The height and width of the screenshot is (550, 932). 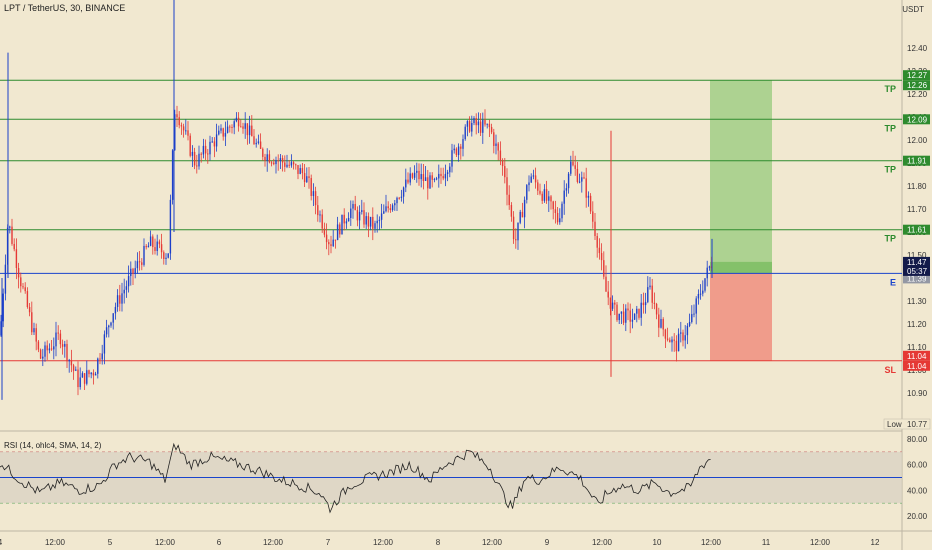 I want to click on current-price-value: 11.47, so click(x=917, y=262).